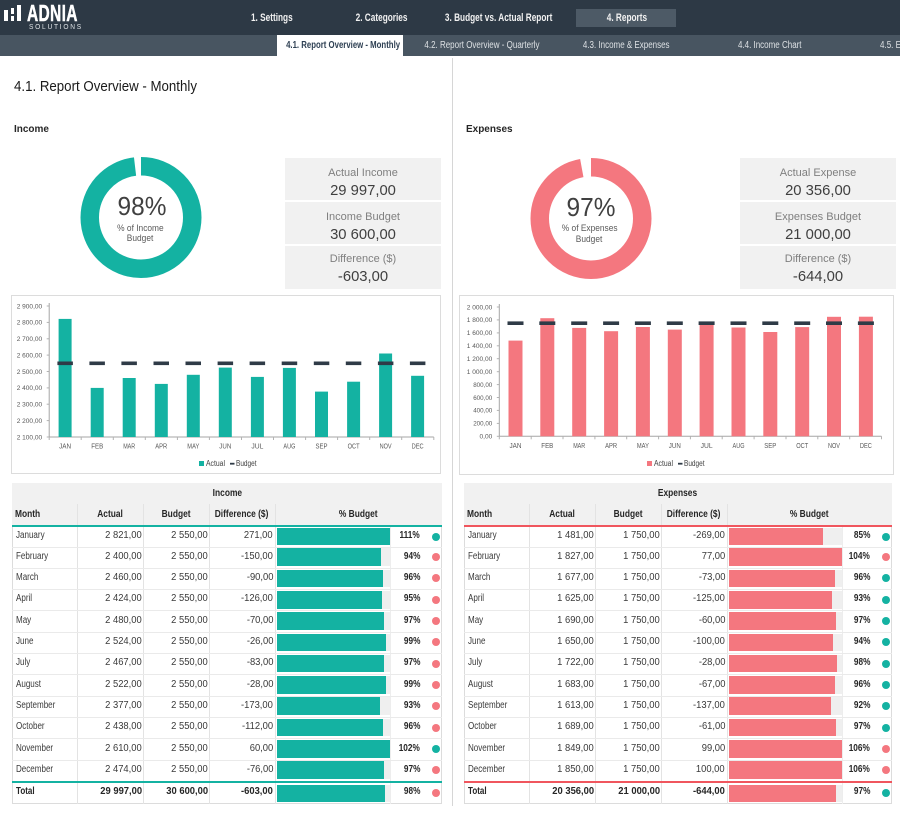 The image size is (900, 813). I want to click on svg-text: 2 900,00, so click(30, 306).